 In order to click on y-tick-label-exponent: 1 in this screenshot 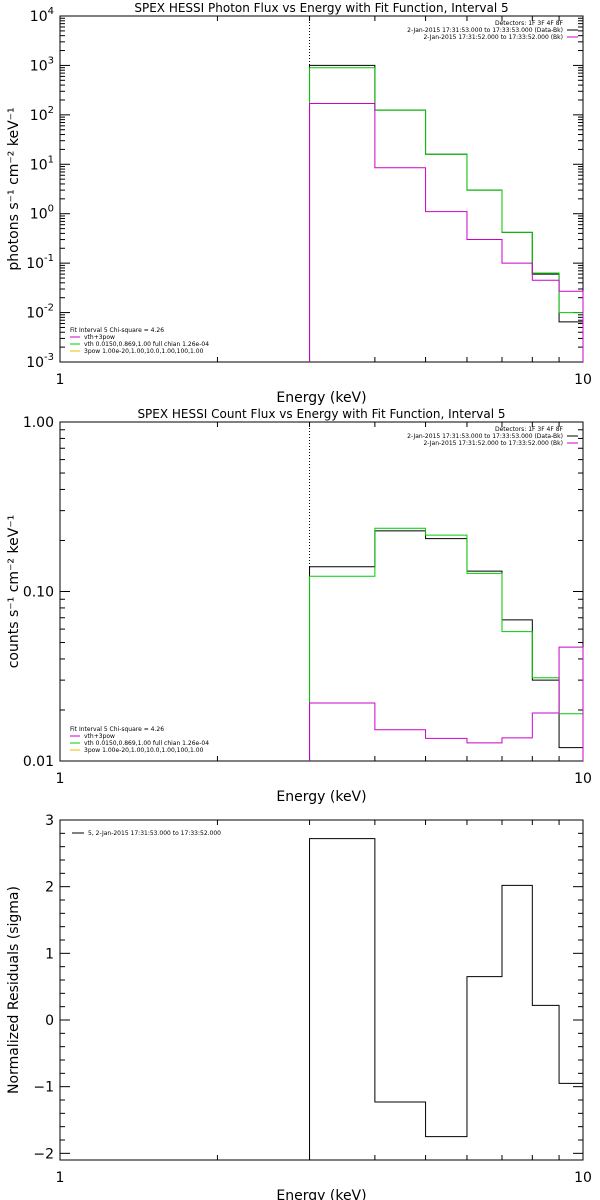, I will do `click(51, 159)`.